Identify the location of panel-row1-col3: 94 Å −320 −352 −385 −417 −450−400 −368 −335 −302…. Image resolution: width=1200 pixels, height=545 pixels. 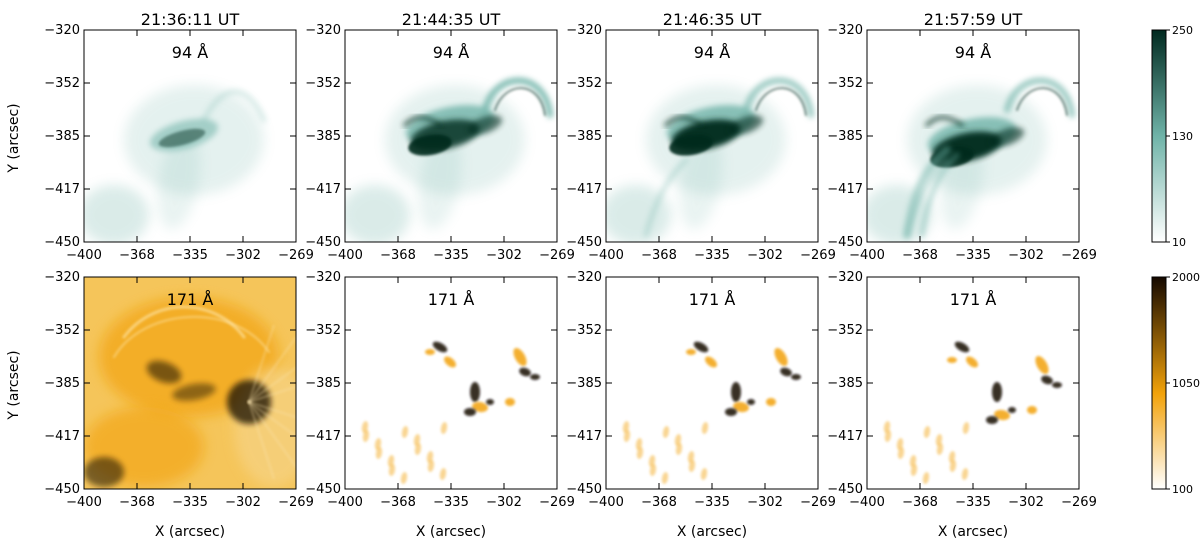
(701, 143).